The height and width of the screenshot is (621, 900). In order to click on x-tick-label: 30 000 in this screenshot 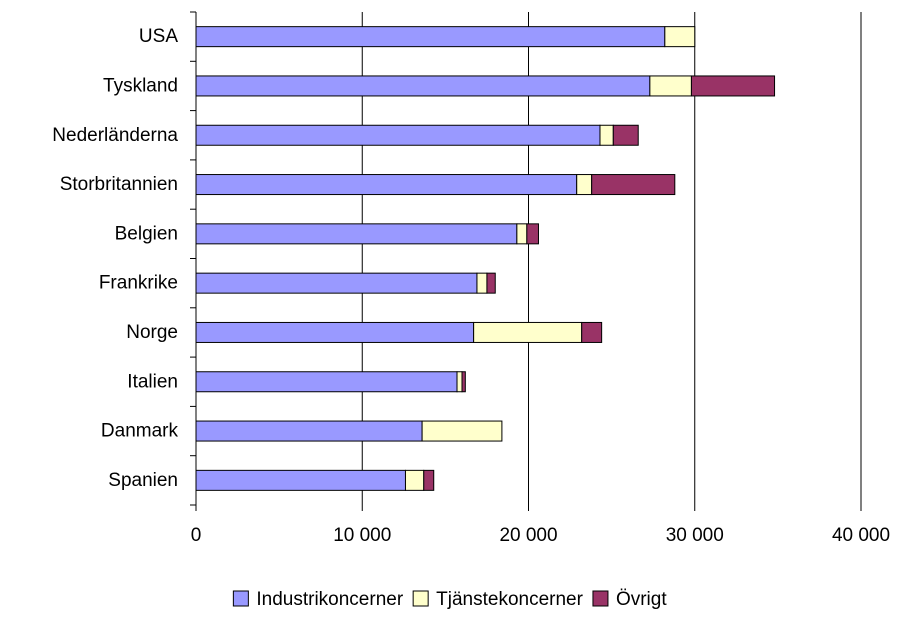, I will do `click(695, 535)`.